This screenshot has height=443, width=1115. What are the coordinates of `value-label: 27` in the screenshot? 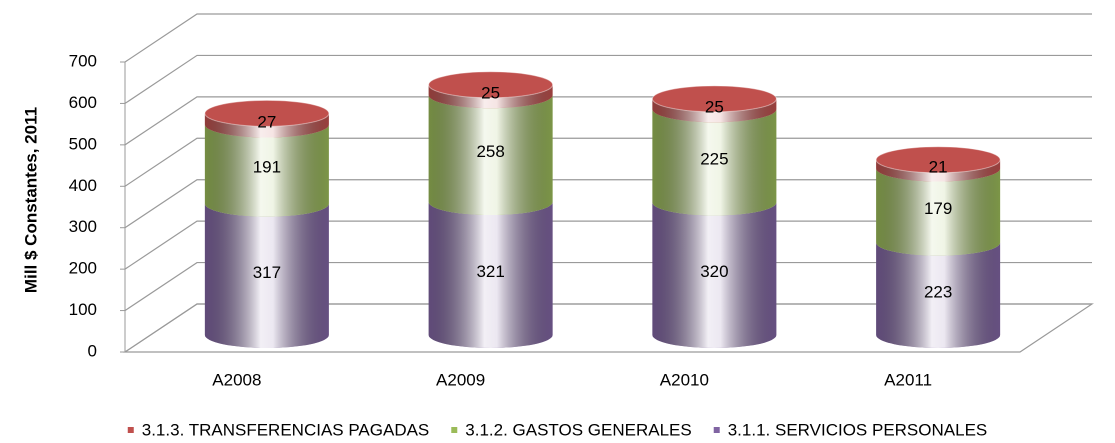 It's located at (266, 121).